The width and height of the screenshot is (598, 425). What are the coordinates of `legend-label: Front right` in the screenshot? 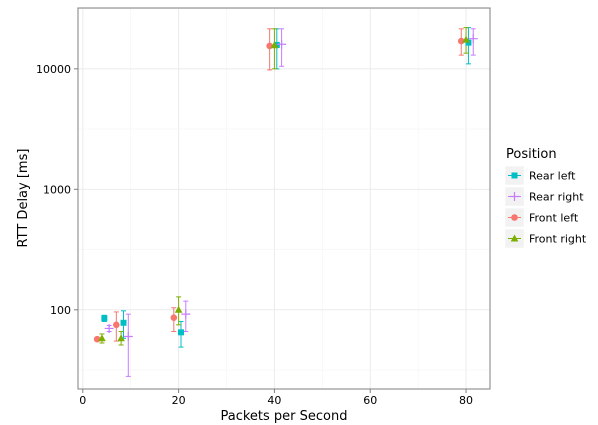 It's located at (558, 239).